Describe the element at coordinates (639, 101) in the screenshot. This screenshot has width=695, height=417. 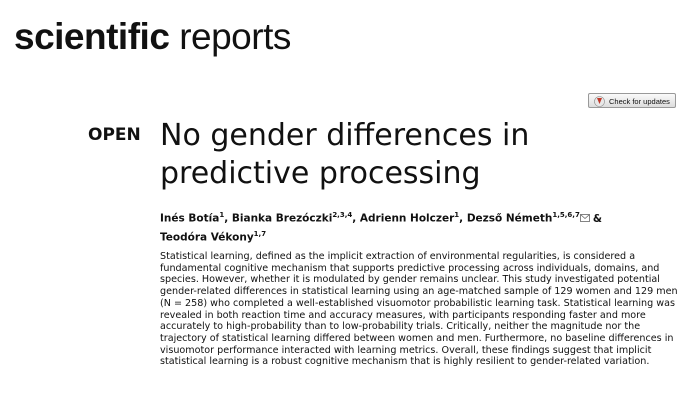
I see `badge-label: Check for updates` at that location.